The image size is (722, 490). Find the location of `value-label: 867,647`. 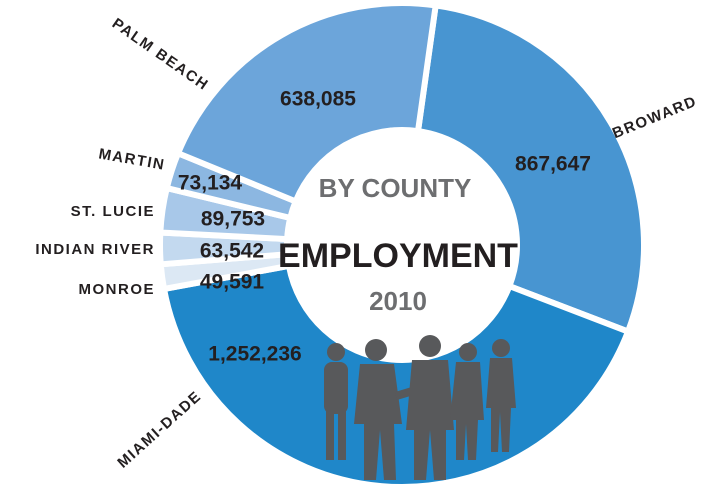

value-label: 867,647 is located at coordinates (553, 164).